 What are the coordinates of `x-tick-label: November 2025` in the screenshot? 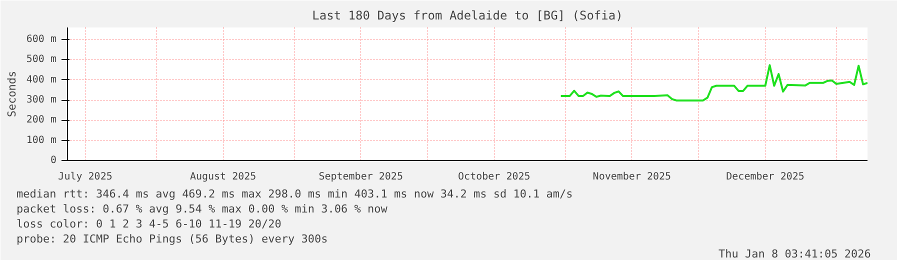 It's located at (632, 177).